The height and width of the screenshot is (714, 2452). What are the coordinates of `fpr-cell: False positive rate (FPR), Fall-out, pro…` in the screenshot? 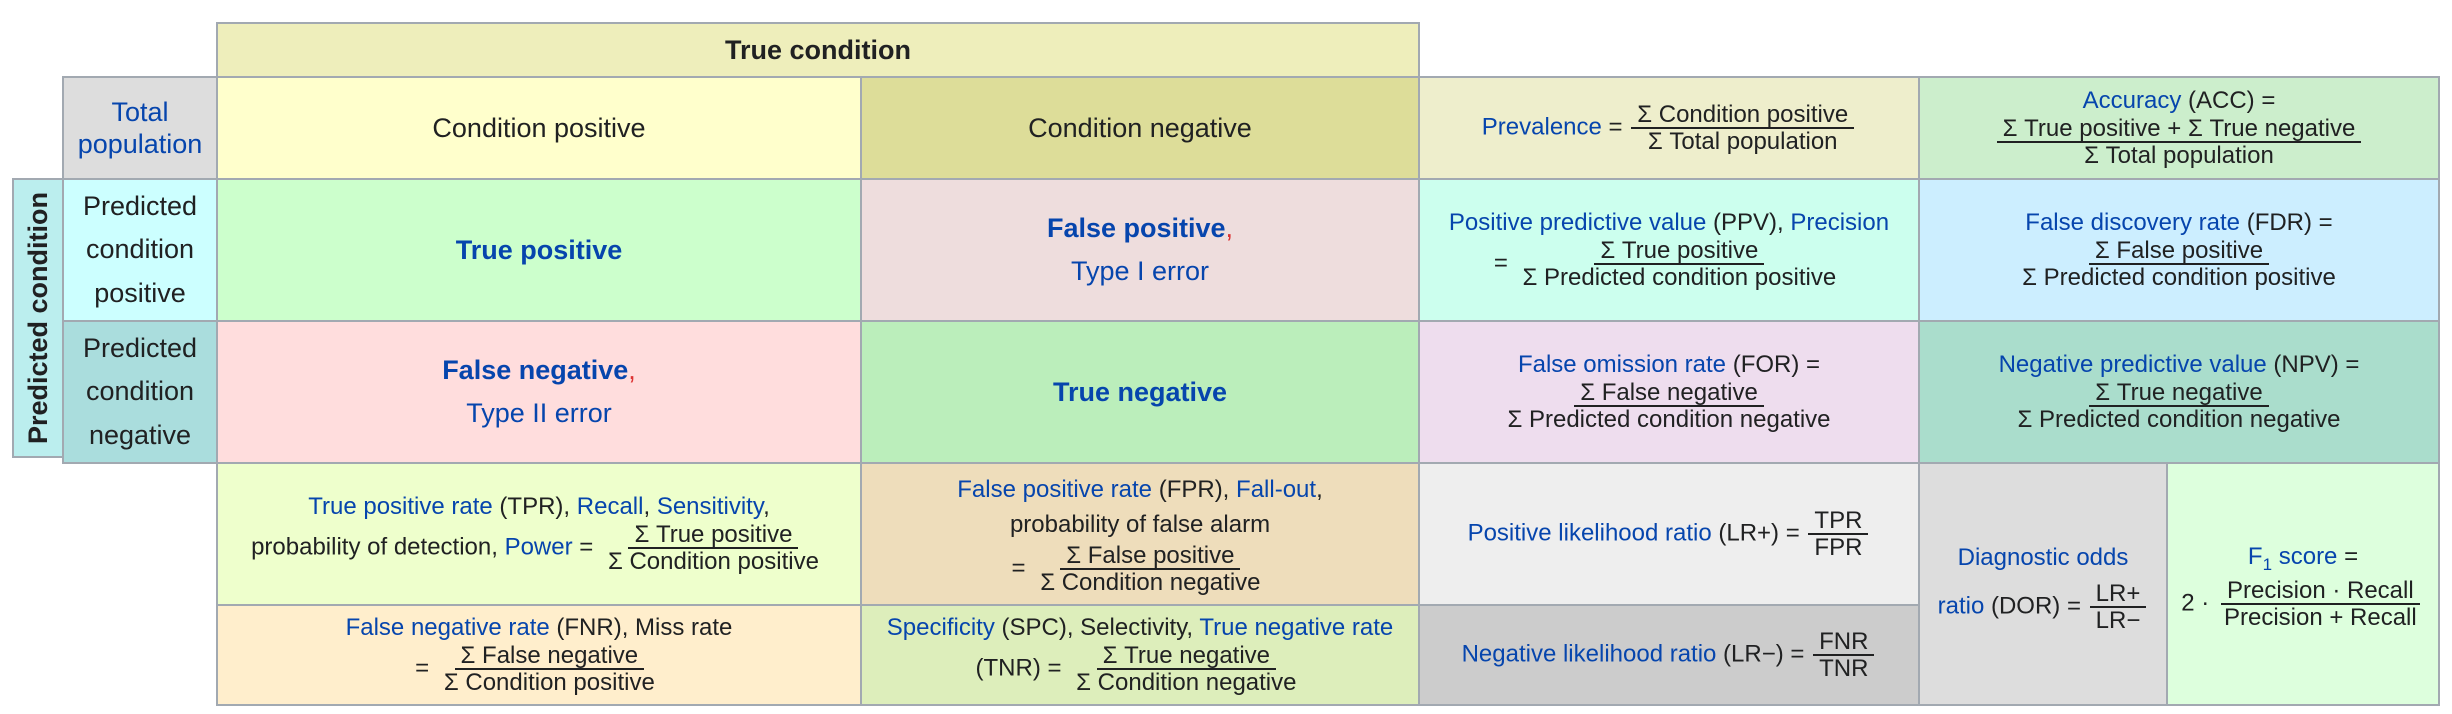 It's located at (1140, 534).